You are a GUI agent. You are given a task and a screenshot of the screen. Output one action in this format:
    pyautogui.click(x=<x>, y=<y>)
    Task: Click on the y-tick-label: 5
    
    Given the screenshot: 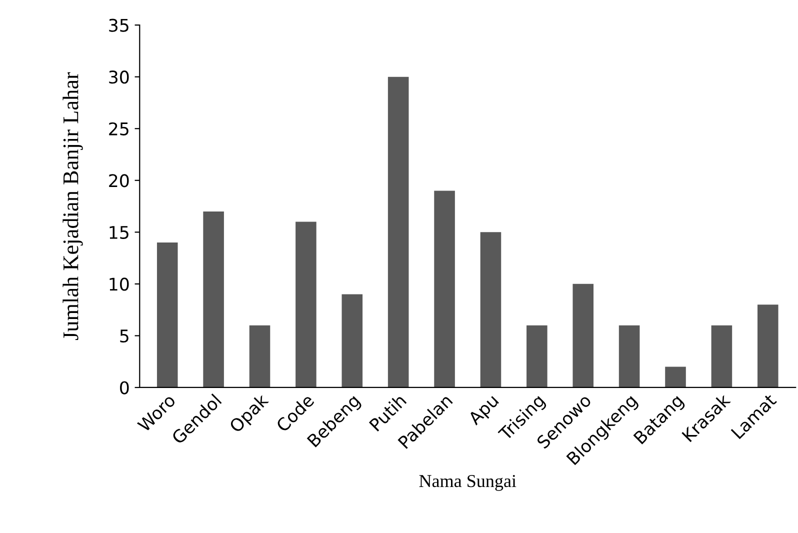 What is the action you would take?
    pyautogui.click(x=124, y=336)
    